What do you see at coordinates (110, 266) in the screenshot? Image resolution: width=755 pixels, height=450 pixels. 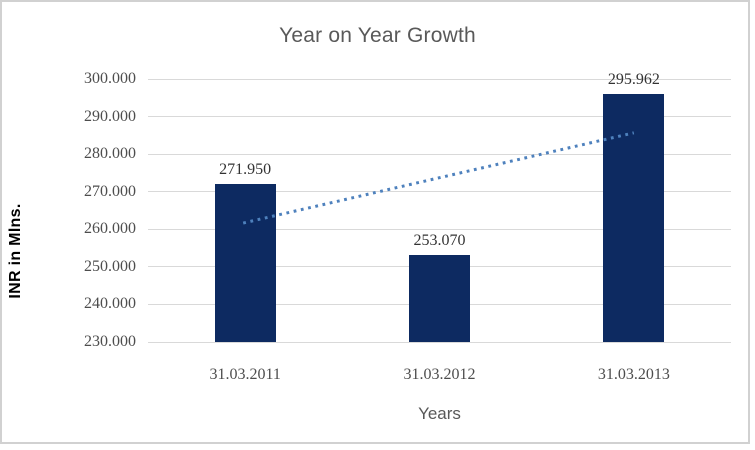 I see `y-tick-label: 250.000` at bounding box center [110, 266].